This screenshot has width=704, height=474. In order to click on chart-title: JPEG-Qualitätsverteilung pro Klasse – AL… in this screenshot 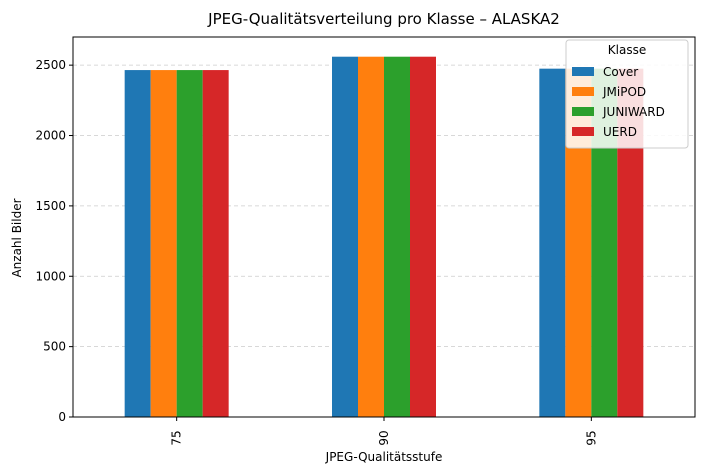, I will do `click(383, 19)`.